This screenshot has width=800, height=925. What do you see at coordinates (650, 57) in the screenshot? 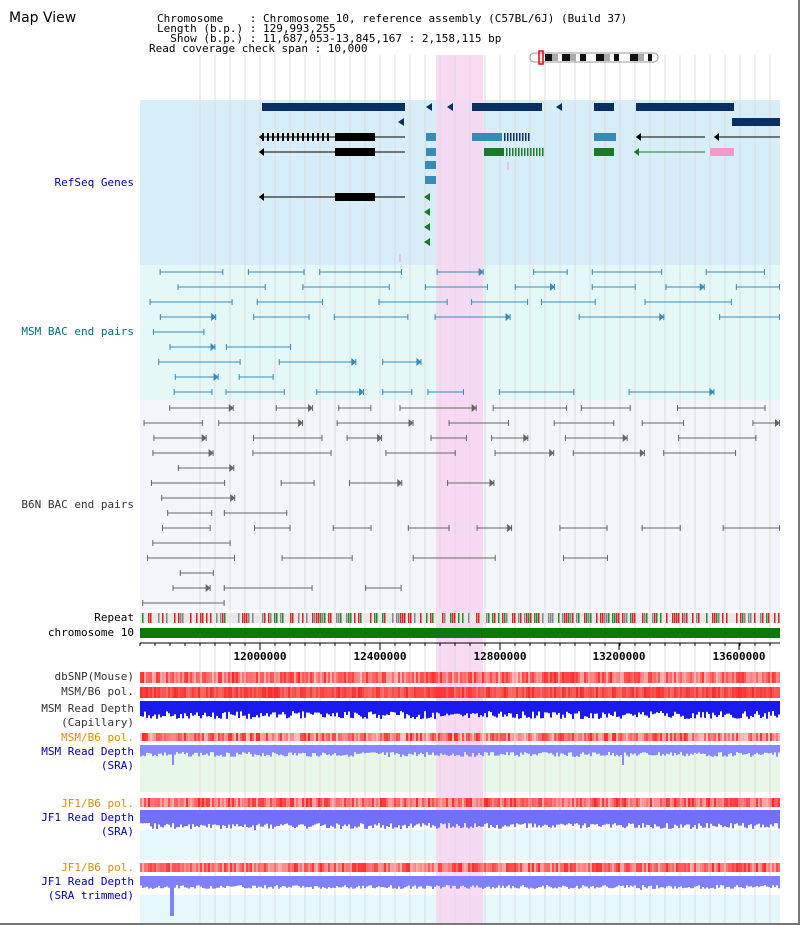
I see `ideogram-band` at bounding box center [650, 57].